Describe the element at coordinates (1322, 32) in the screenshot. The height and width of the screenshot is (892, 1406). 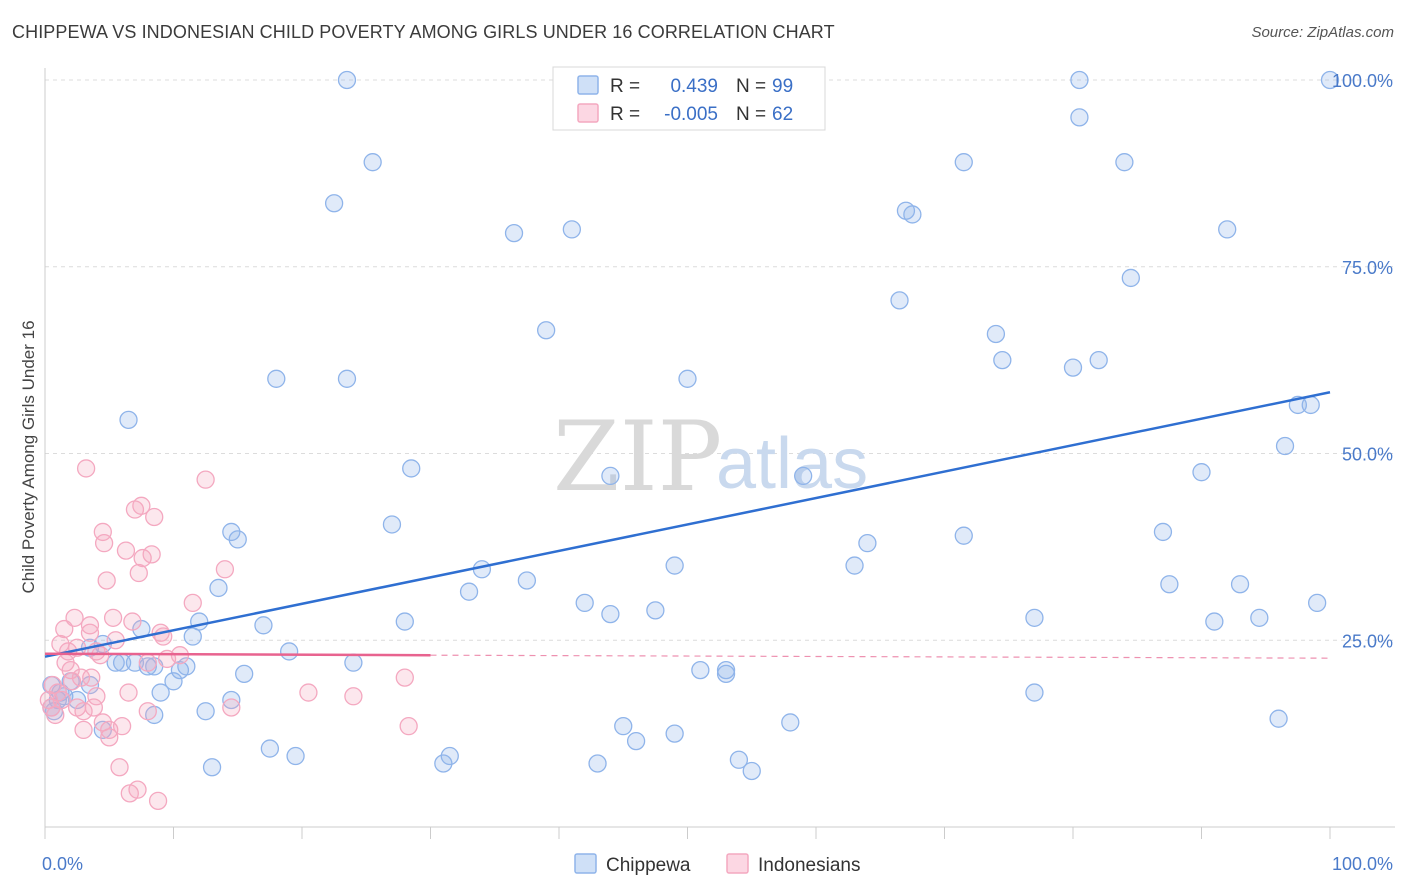
I see `source-label: Source: ZipAtlas.com` at that location.